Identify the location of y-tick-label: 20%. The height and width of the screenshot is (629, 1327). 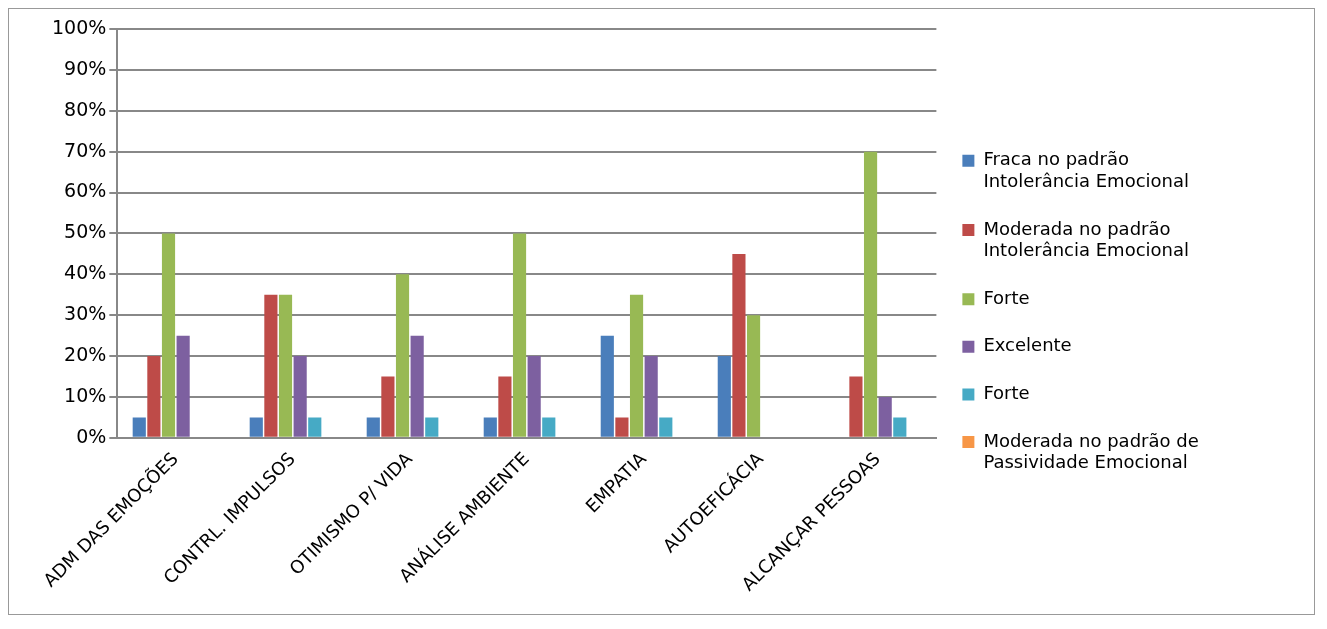
(85, 354).